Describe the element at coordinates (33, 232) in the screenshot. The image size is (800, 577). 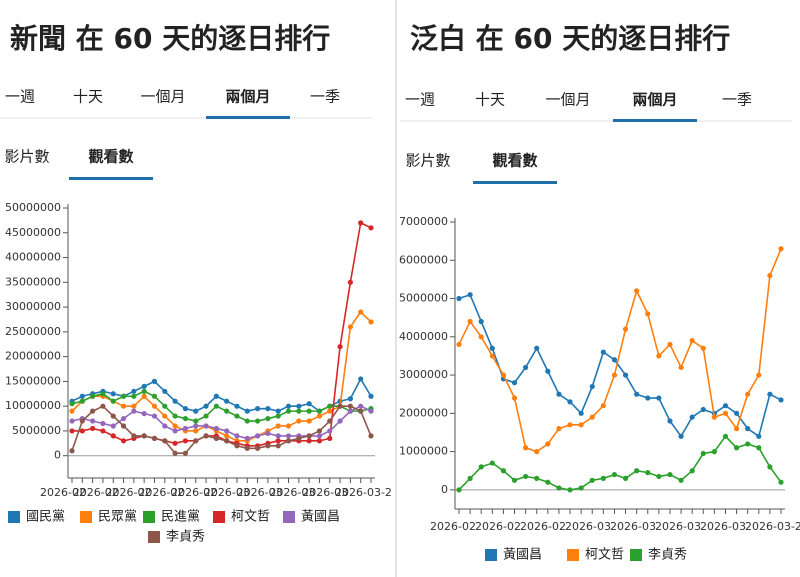
I see `y-tick-label: 45000000` at that location.